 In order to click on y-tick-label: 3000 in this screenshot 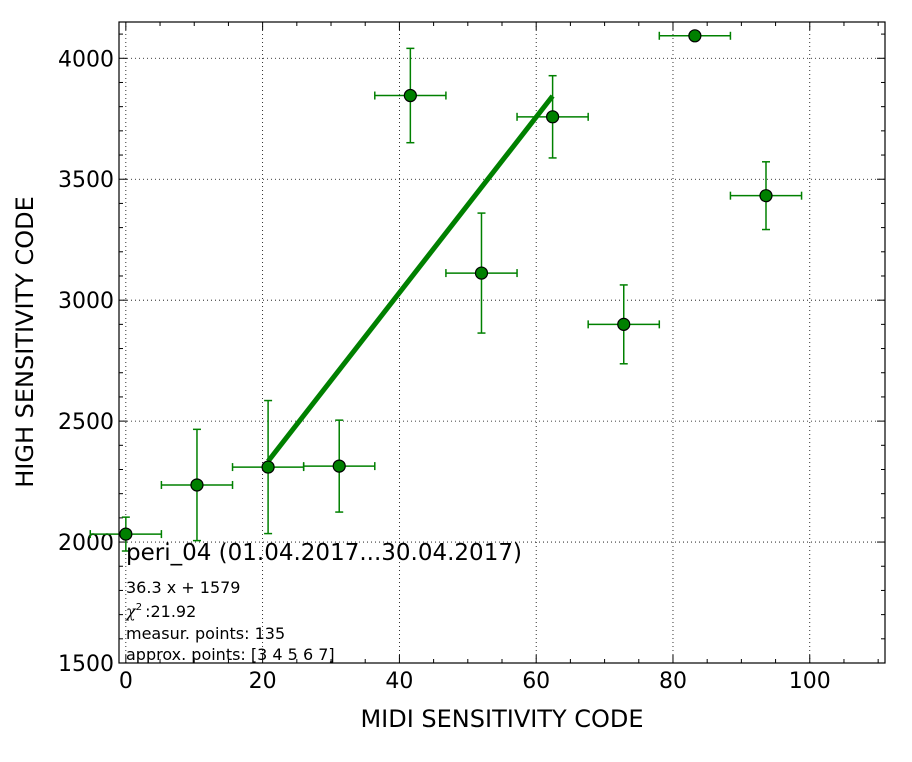, I will do `click(86, 301)`.